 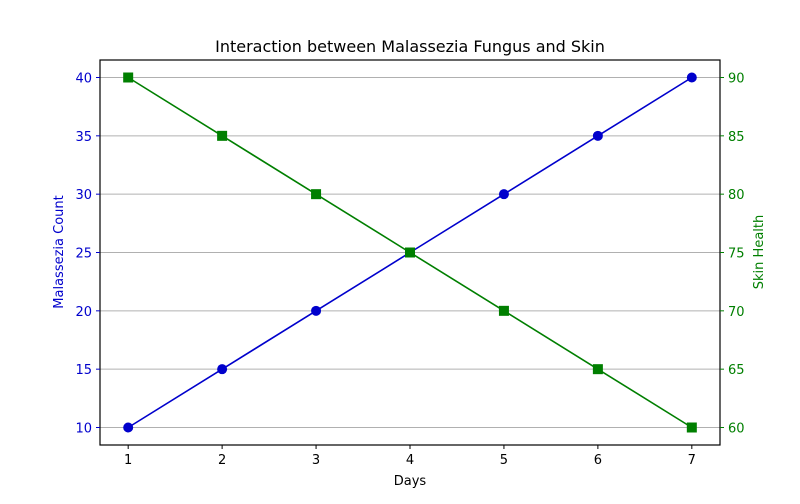 What do you see at coordinates (736, 137) in the screenshot?
I see `right-tick-label: 85` at bounding box center [736, 137].